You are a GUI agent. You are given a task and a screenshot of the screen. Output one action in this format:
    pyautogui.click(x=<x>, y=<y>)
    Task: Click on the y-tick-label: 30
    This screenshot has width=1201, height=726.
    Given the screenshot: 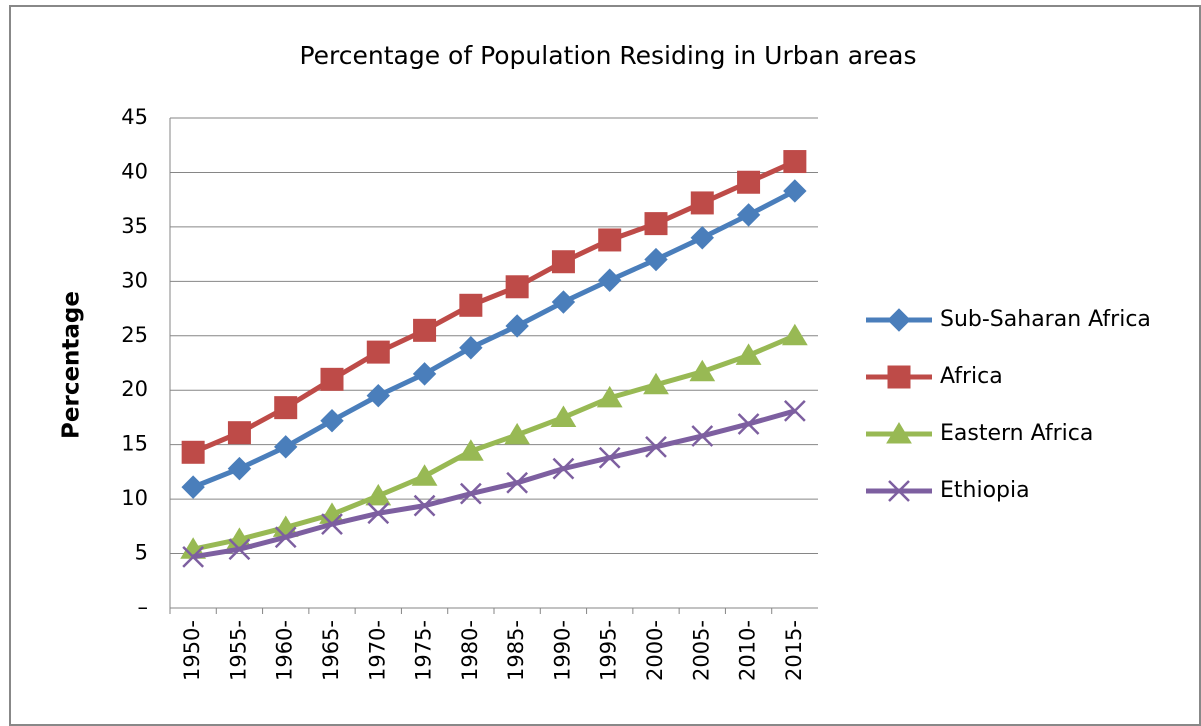 What is the action you would take?
    pyautogui.click(x=134, y=280)
    